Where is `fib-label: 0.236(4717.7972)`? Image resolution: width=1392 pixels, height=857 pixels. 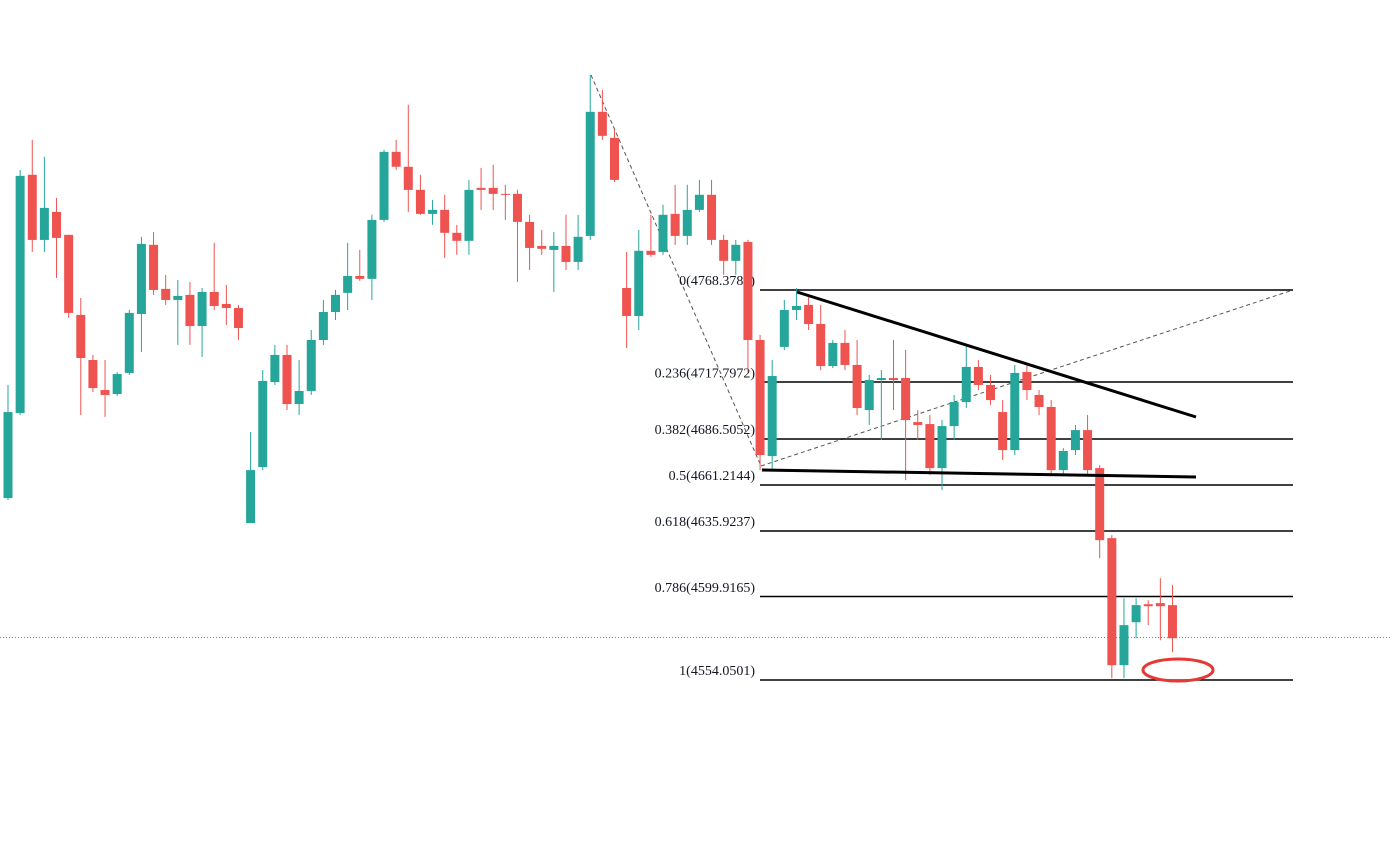 fib-label: 0.236(4717.7972) is located at coordinates (705, 373).